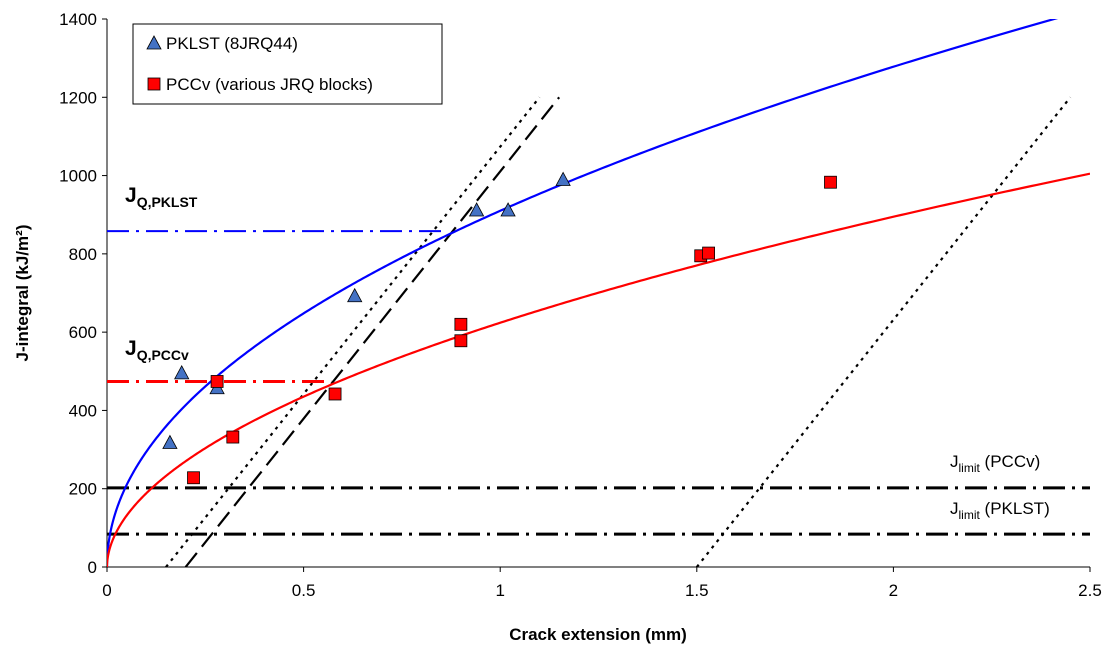  Describe the element at coordinates (499, 590) in the screenshot. I see `x-tick-label: 1` at that location.